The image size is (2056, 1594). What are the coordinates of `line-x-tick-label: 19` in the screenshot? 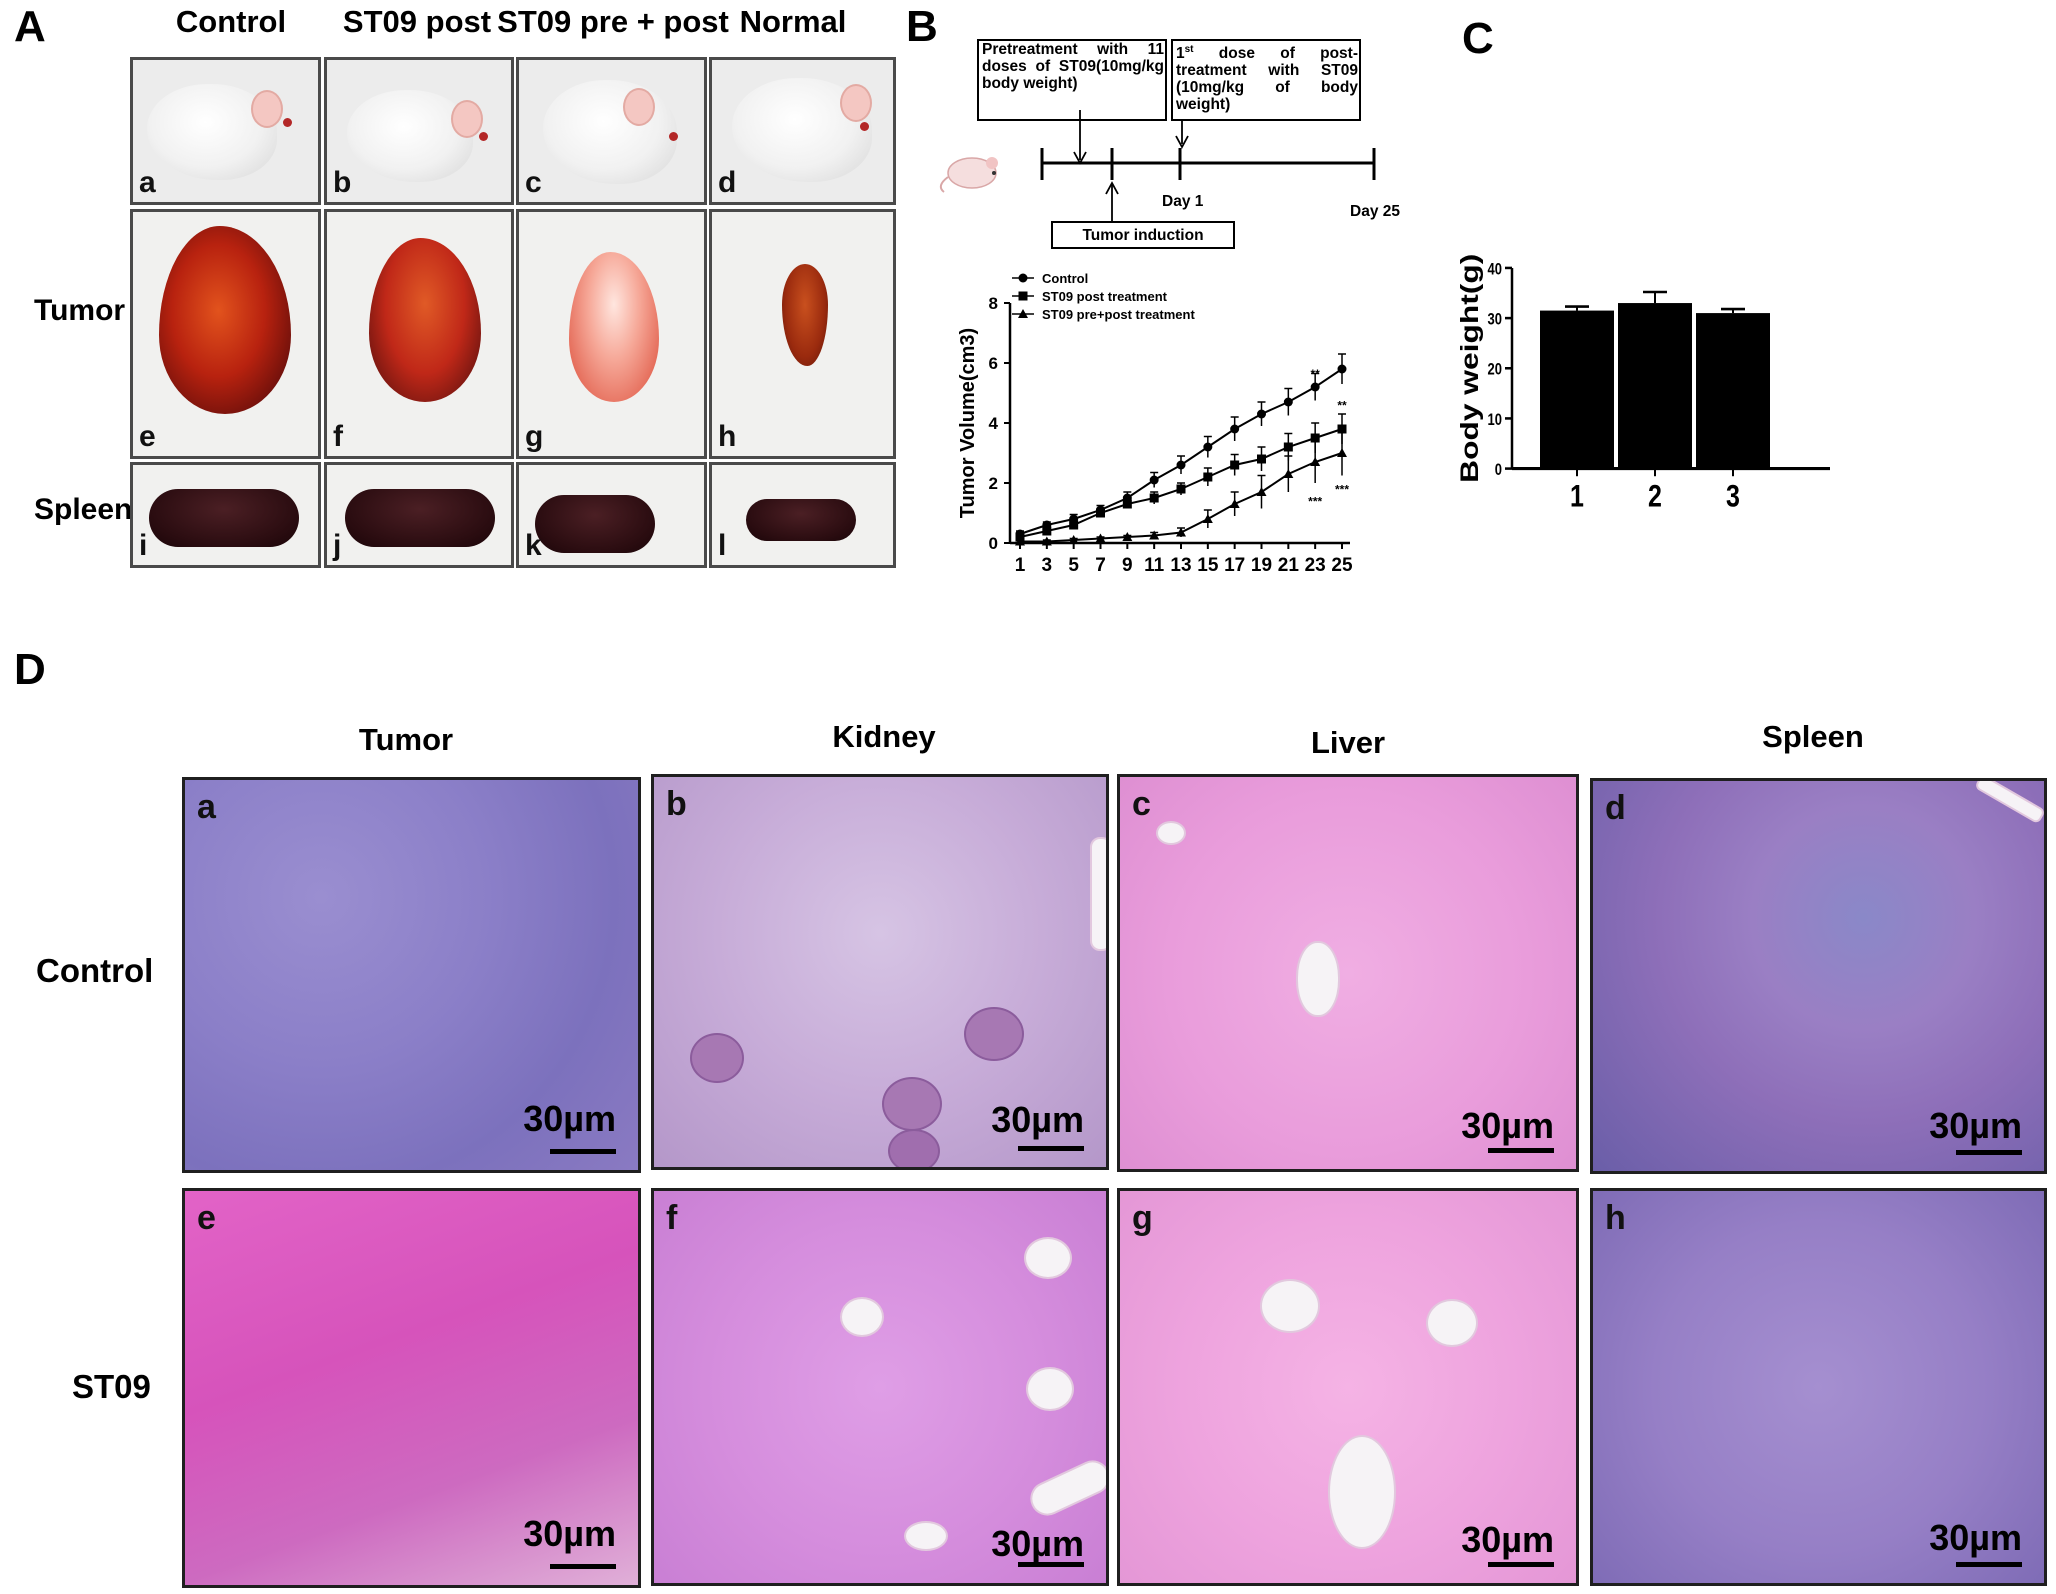 It's located at (1261, 565).